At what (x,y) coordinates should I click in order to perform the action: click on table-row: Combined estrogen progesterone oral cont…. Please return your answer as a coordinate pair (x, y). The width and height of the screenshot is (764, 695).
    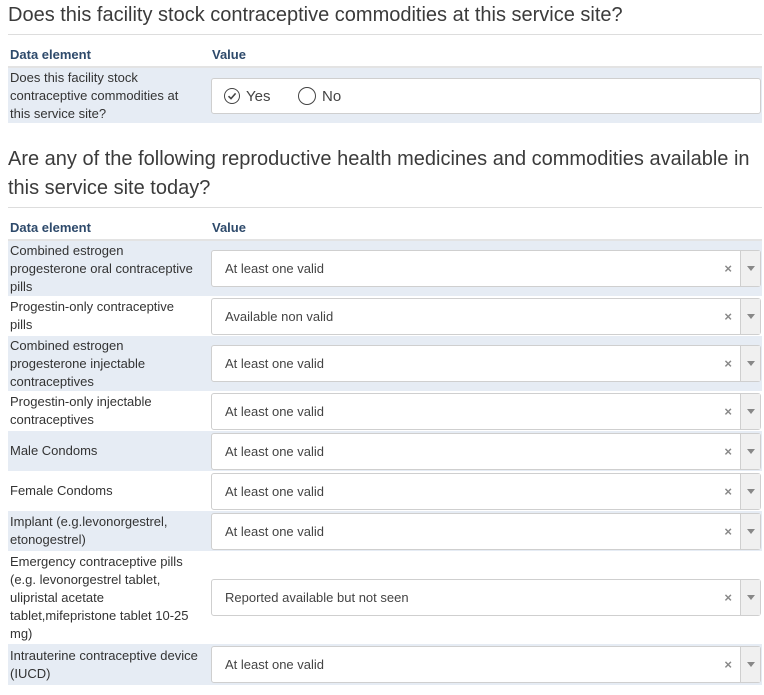
    Looking at the image, I should click on (385, 268).